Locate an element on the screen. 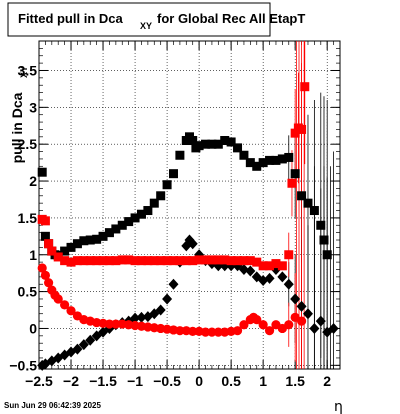 The width and height of the screenshot is (400, 414). y-tick-label: 1.5 is located at coordinates (28, 218).